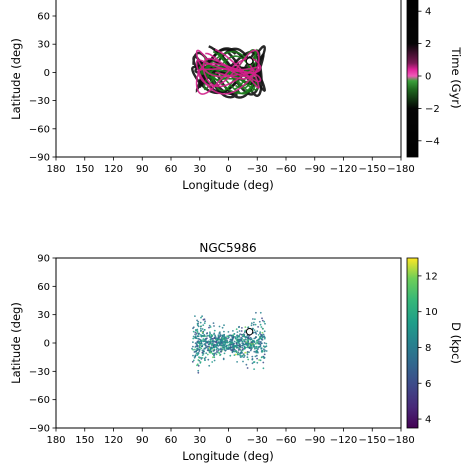 The height and width of the screenshot is (474, 474). What do you see at coordinates (84, 169) in the screenshot?
I see `x-tick-label: 150` at bounding box center [84, 169].